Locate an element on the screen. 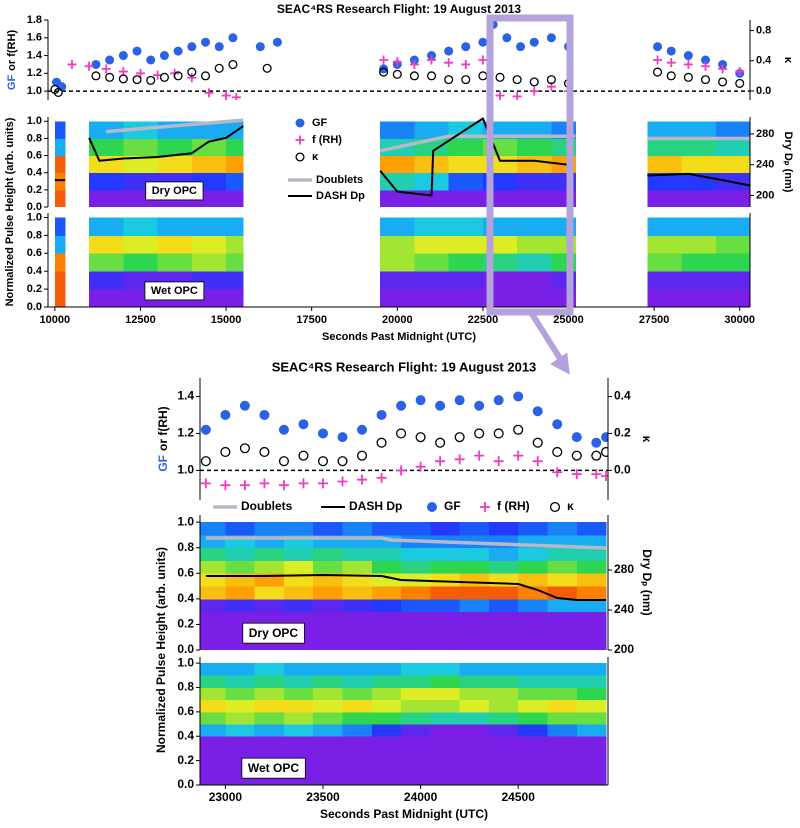 The image size is (800, 828). y-axis-title-part: GF is located at coordinates (163, 463).